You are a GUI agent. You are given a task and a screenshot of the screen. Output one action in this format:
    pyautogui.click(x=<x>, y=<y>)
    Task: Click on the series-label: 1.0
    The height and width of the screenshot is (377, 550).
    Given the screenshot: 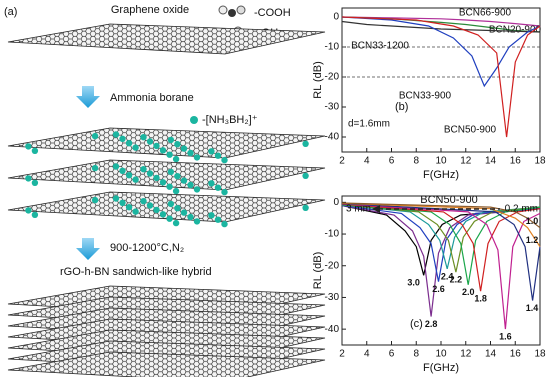 What is the action you would take?
    pyautogui.click(x=532, y=221)
    